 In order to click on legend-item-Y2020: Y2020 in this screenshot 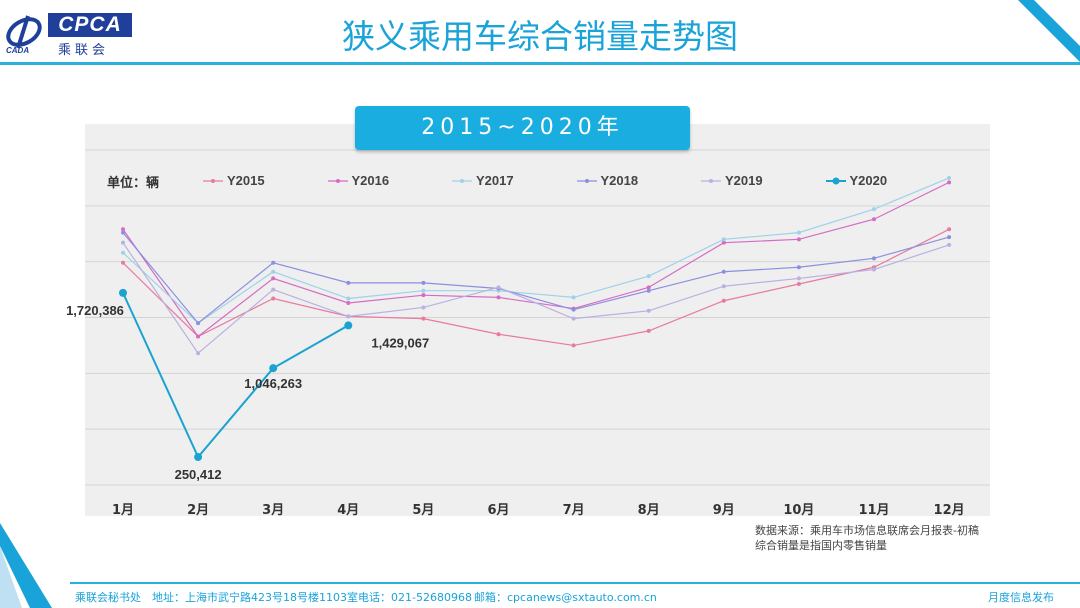, I will do `click(856, 180)`.